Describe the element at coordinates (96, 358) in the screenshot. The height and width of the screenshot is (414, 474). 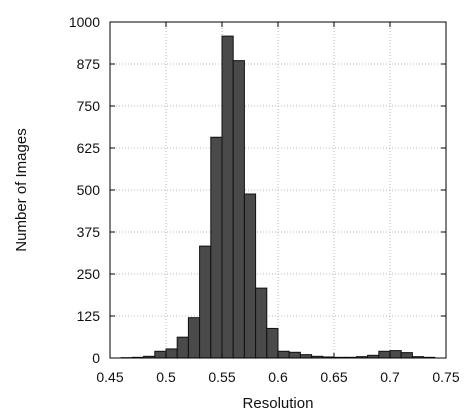
I see `y-tick-label: 0` at that location.